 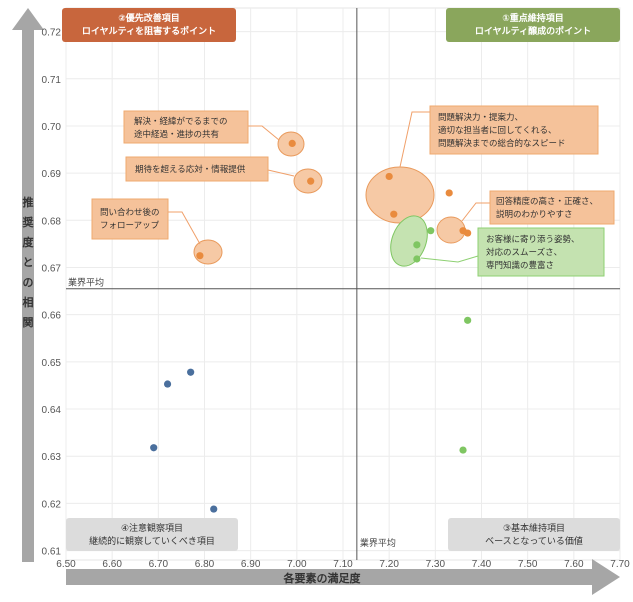 What do you see at coordinates (547, 201) in the screenshot?
I see `callout-text: 回答精度の高さ・正確さ、` at bounding box center [547, 201].